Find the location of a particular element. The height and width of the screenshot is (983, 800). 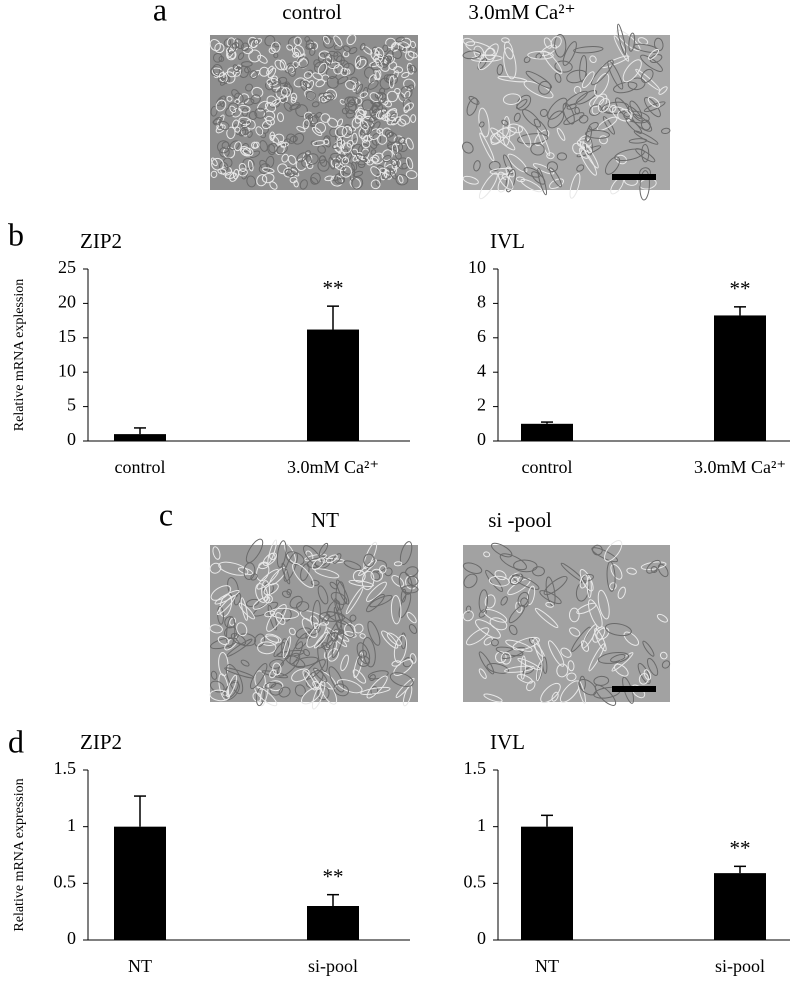

y-tick-label: 1 is located at coordinates (481, 825).